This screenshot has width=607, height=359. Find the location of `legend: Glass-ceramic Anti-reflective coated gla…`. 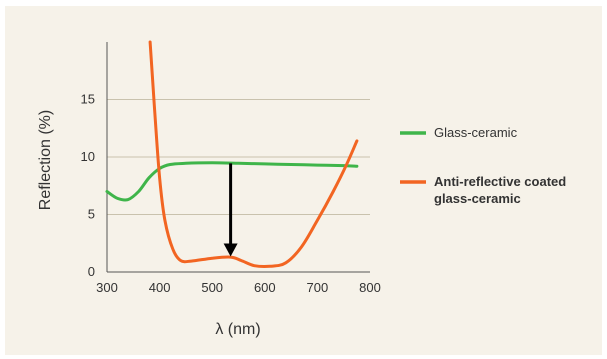

legend: Glass-ceramic Anti-reflective coated gla… is located at coordinates (485, 165).